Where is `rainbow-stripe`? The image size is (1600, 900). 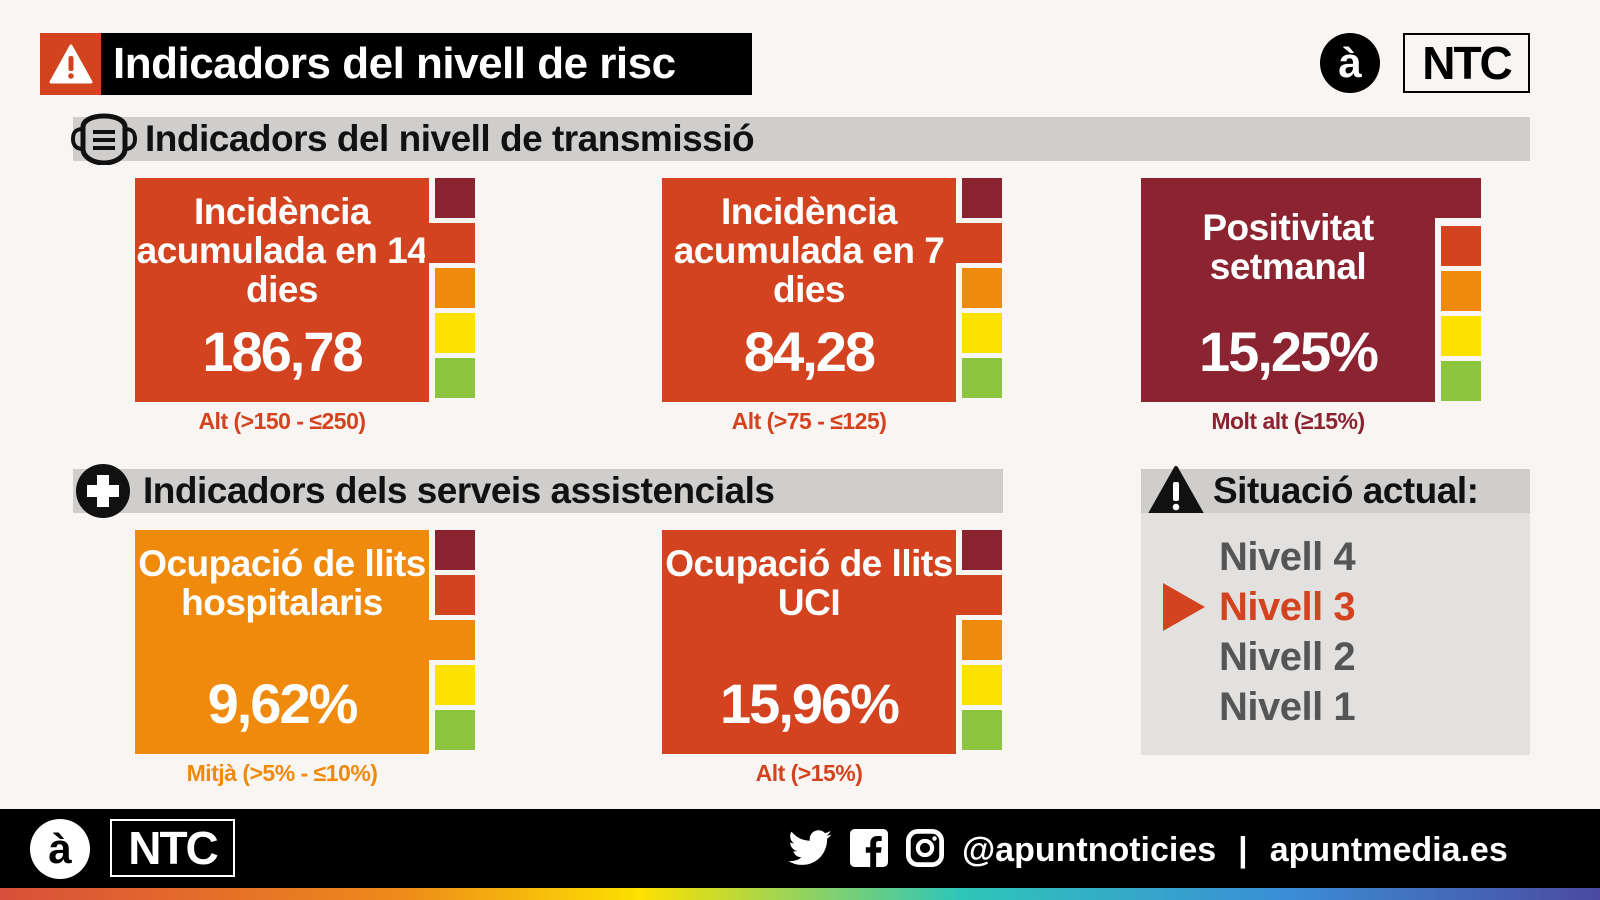
rainbow-stripe is located at coordinates (800, 894).